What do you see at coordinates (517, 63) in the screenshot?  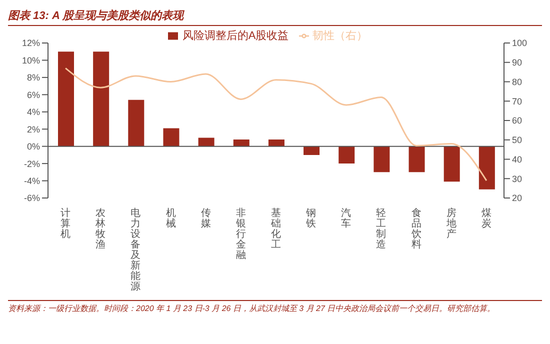 I see `y2-tick-label: 90` at bounding box center [517, 63].